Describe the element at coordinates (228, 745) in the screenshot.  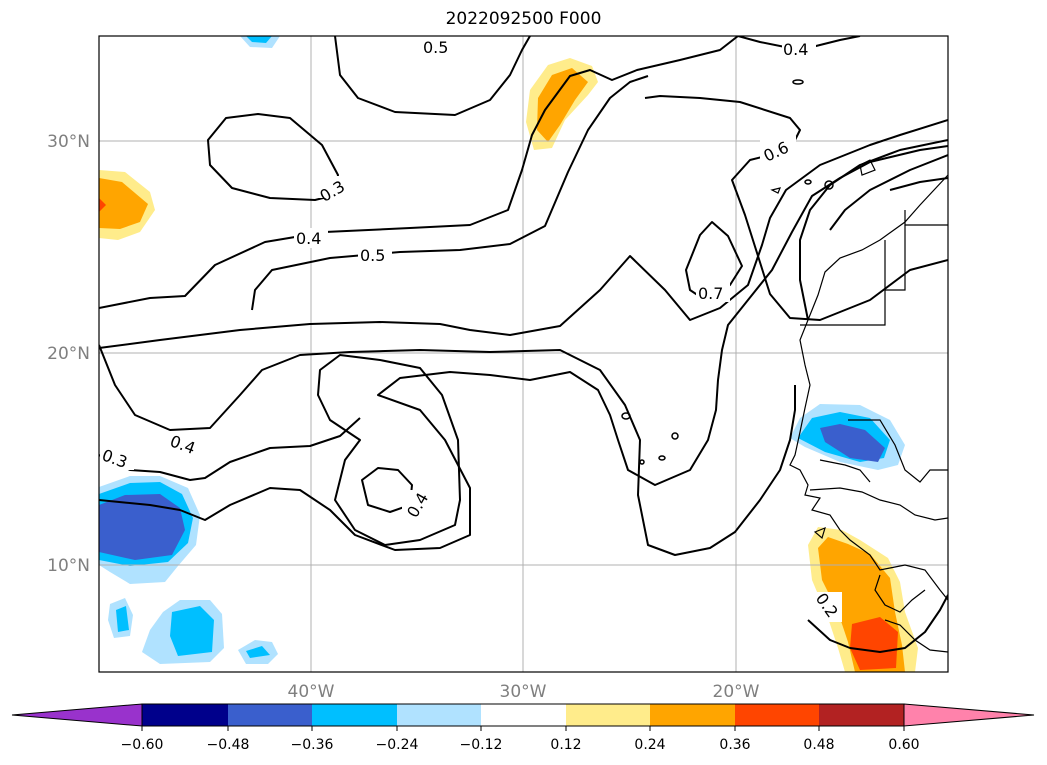
I see `colorbar-tick-label: −0.48` at that location.